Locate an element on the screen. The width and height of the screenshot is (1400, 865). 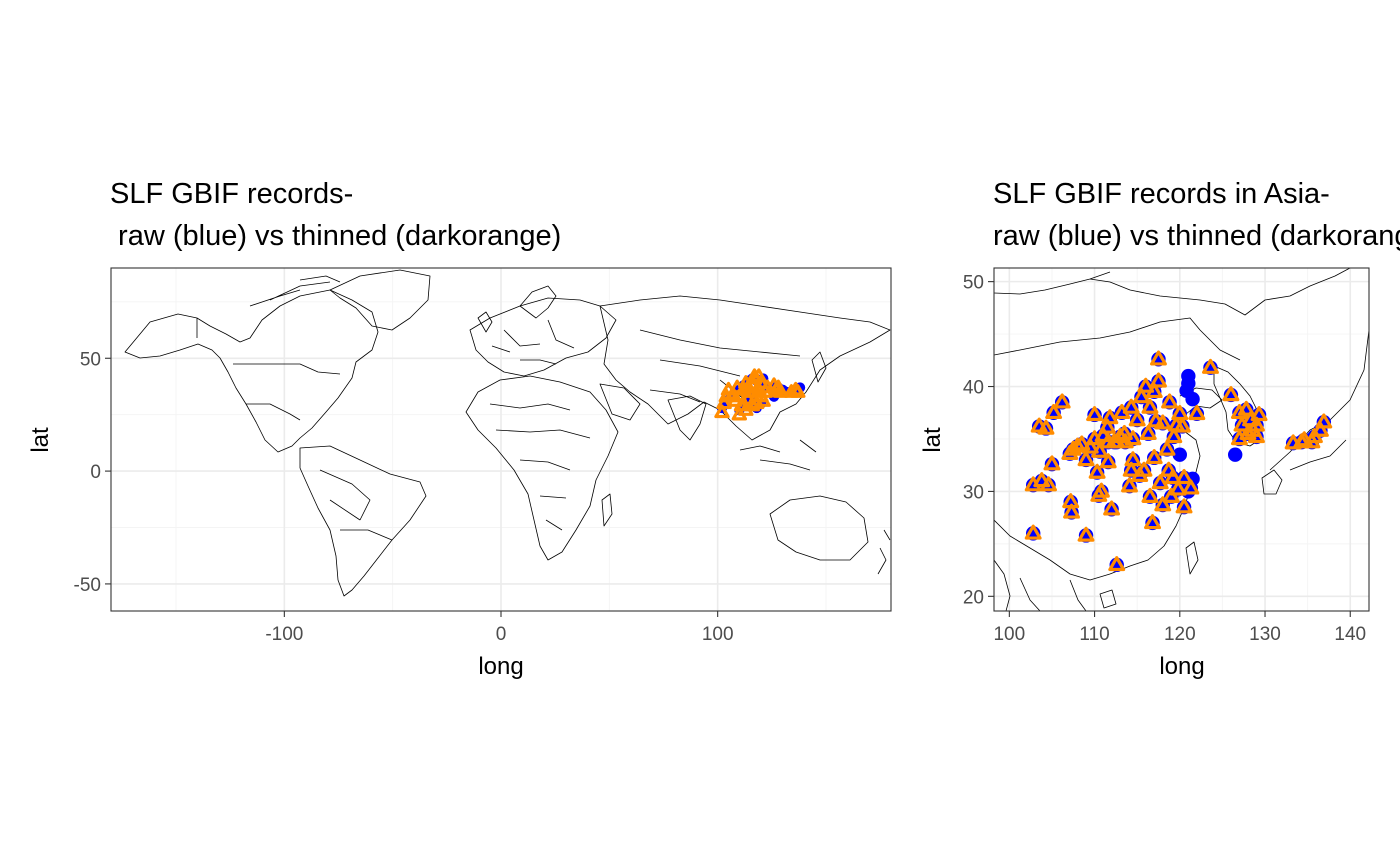
russia-mongolia-border is located at coordinates (1172, 292).